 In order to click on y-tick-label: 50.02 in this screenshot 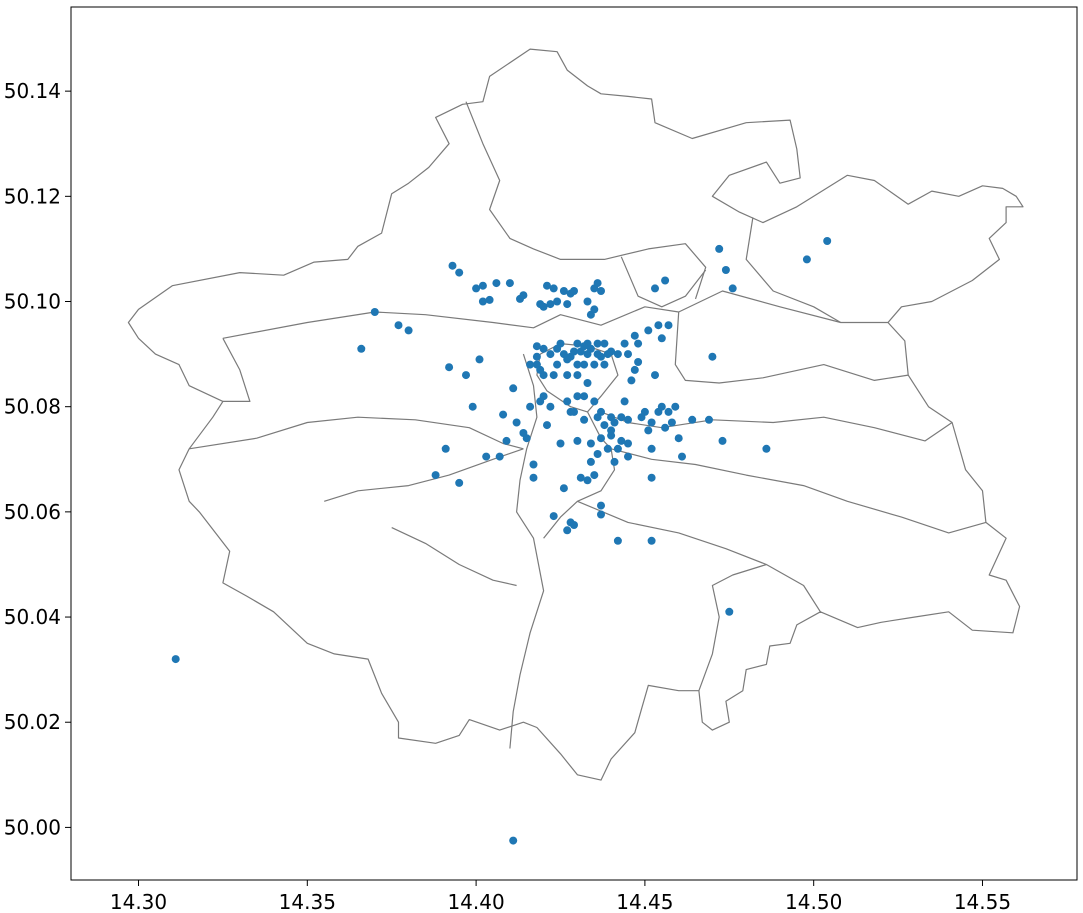, I will do `click(32, 722)`.